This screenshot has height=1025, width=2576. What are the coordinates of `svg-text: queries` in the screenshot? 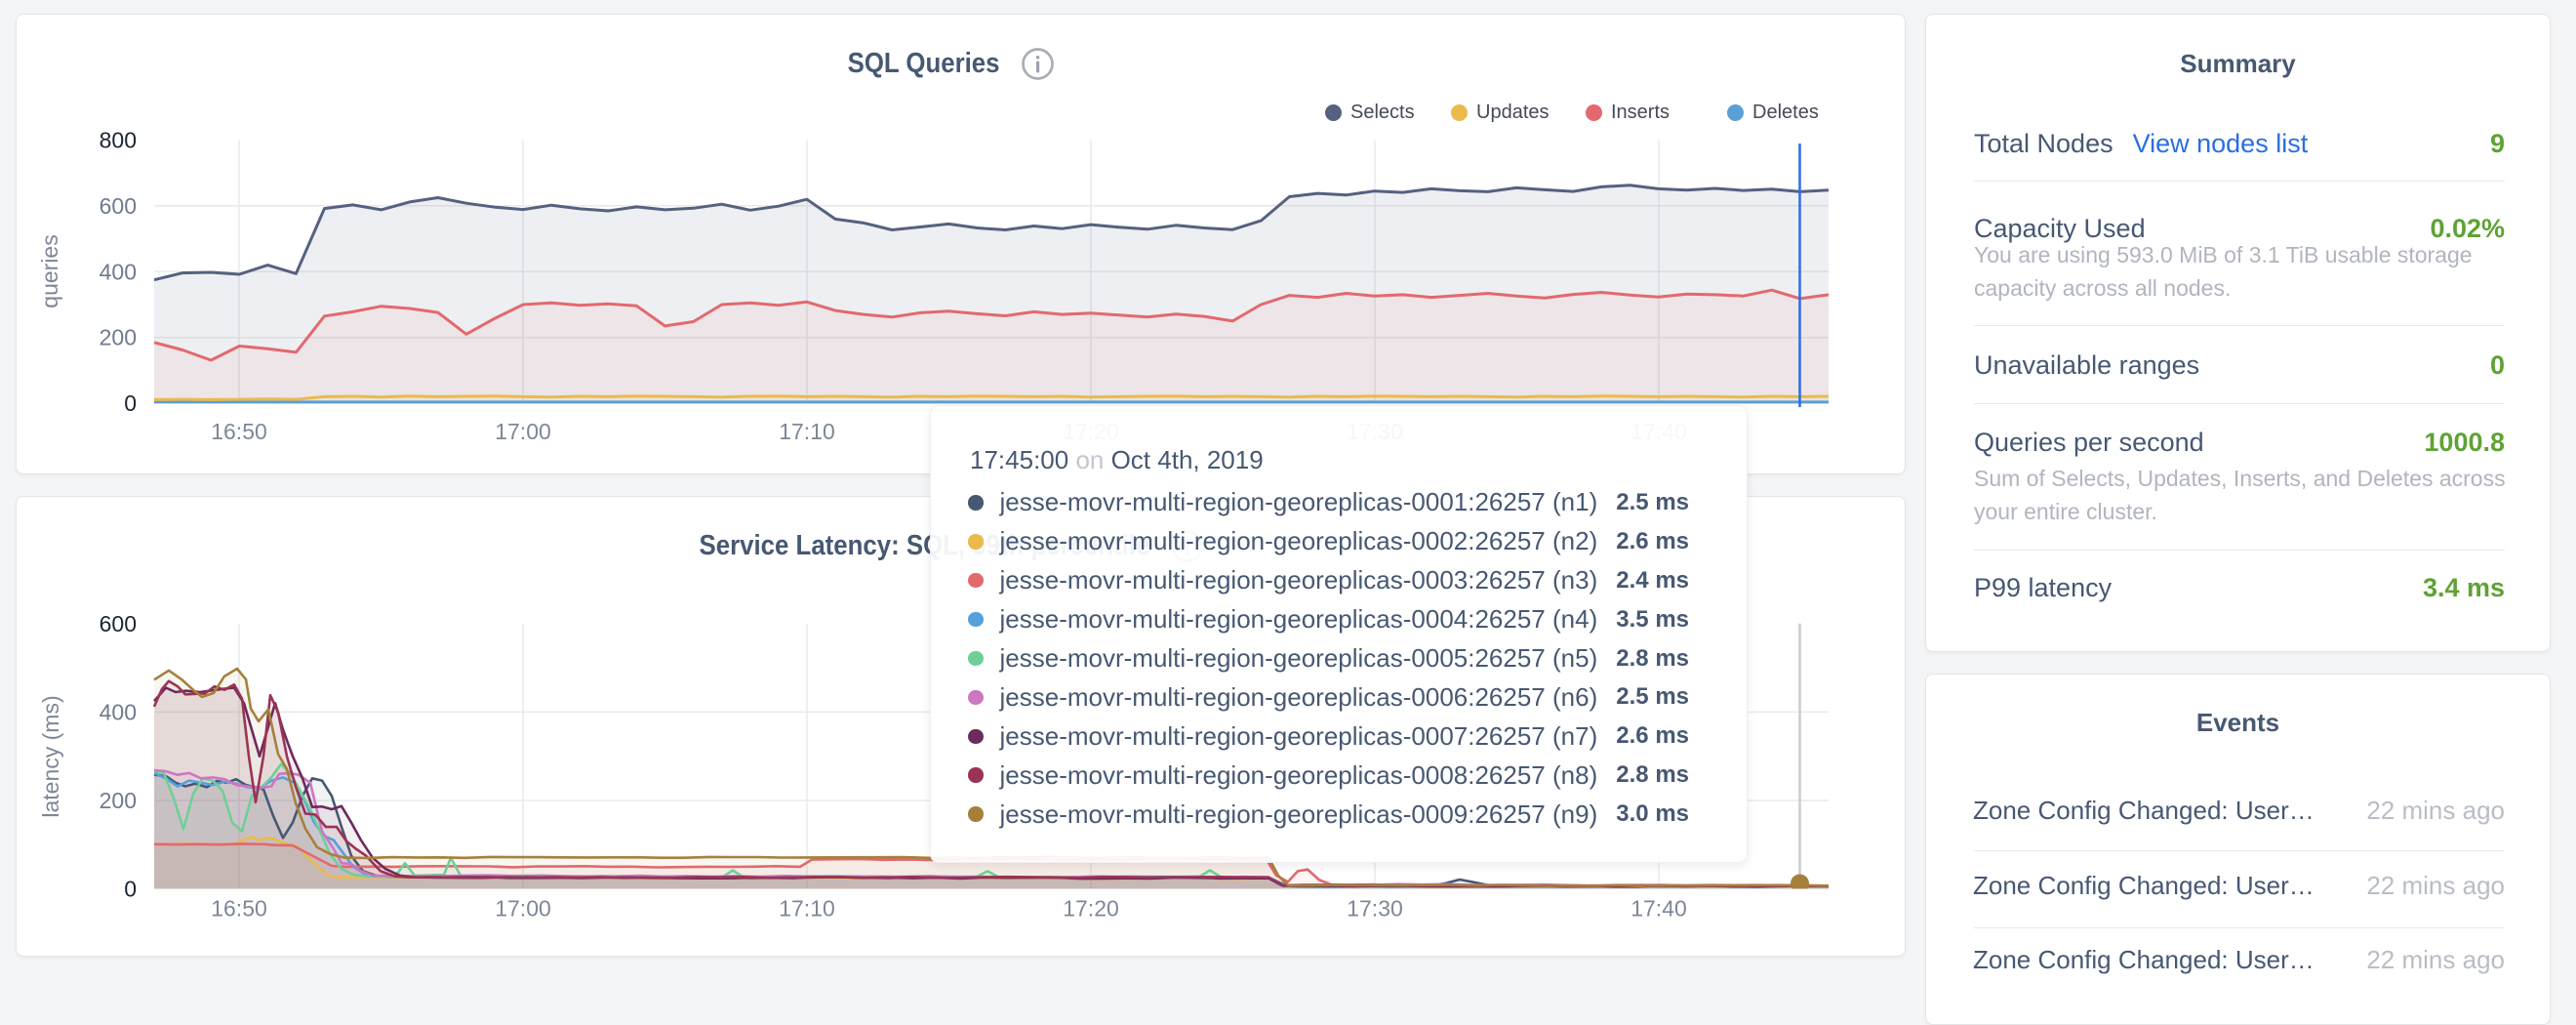 It's located at (49, 271).